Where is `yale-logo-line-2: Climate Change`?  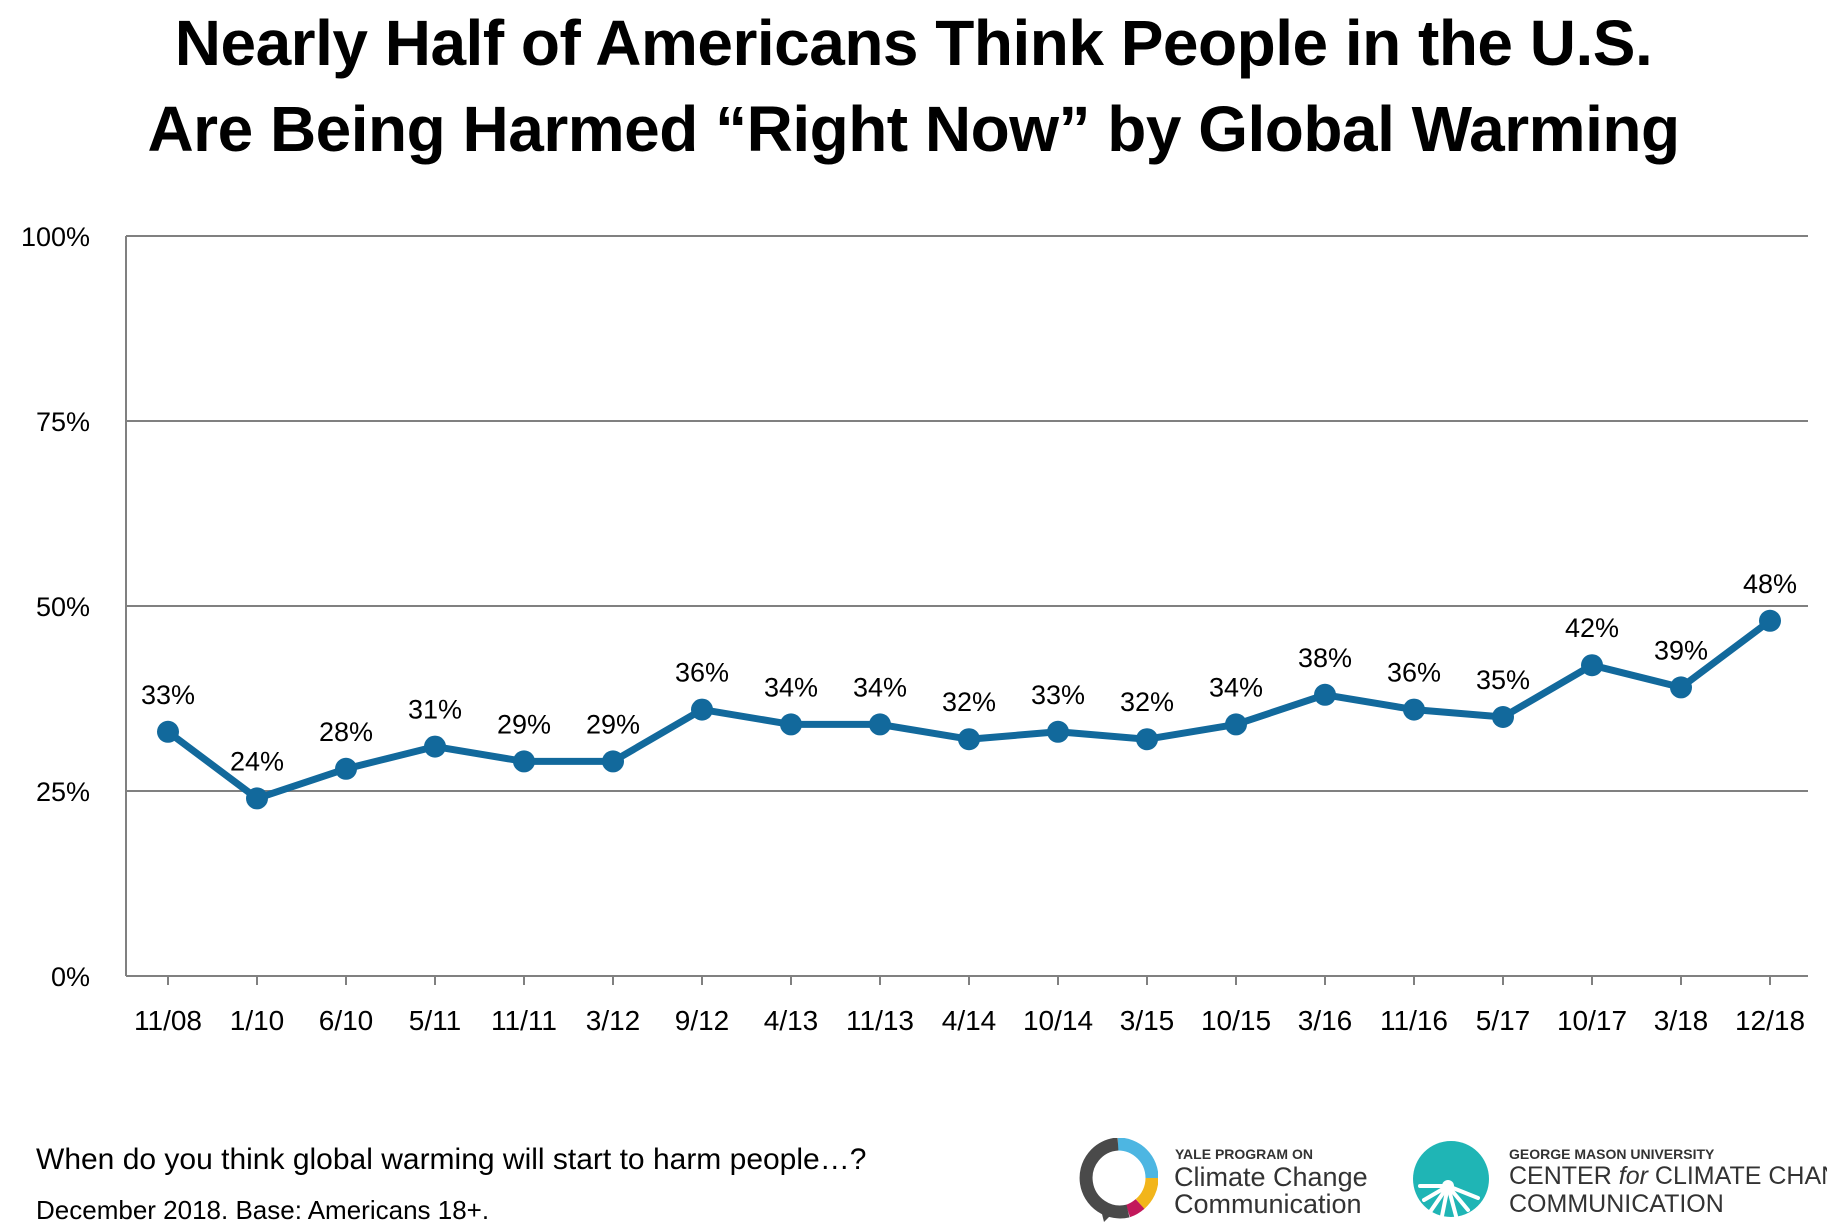
yale-logo-line-2: Climate Change is located at coordinates (1271, 1177).